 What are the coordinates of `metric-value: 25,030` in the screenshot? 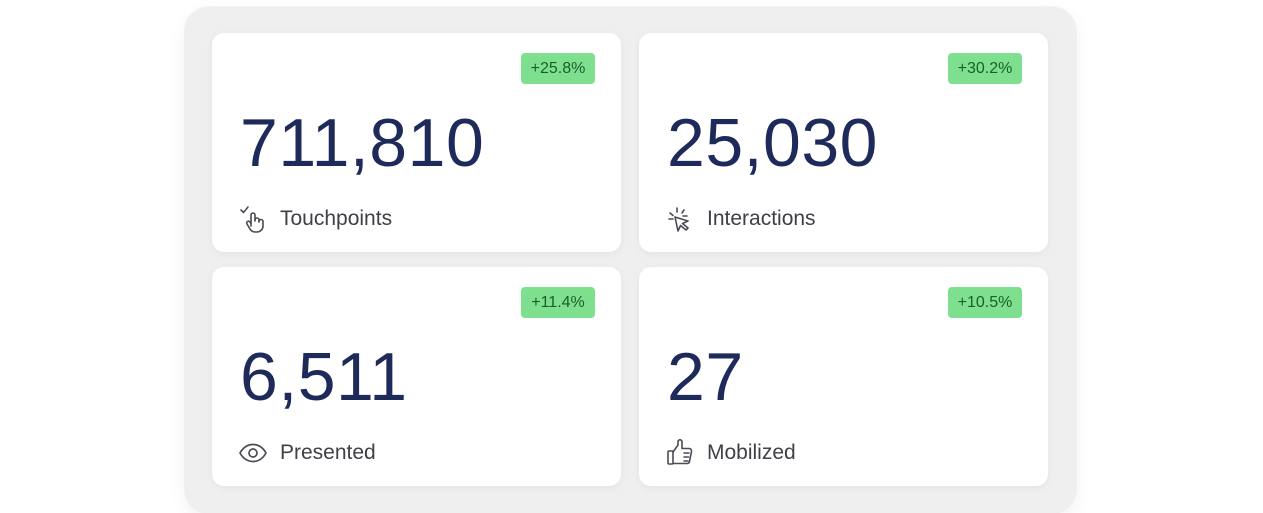 It's located at (772, 143).